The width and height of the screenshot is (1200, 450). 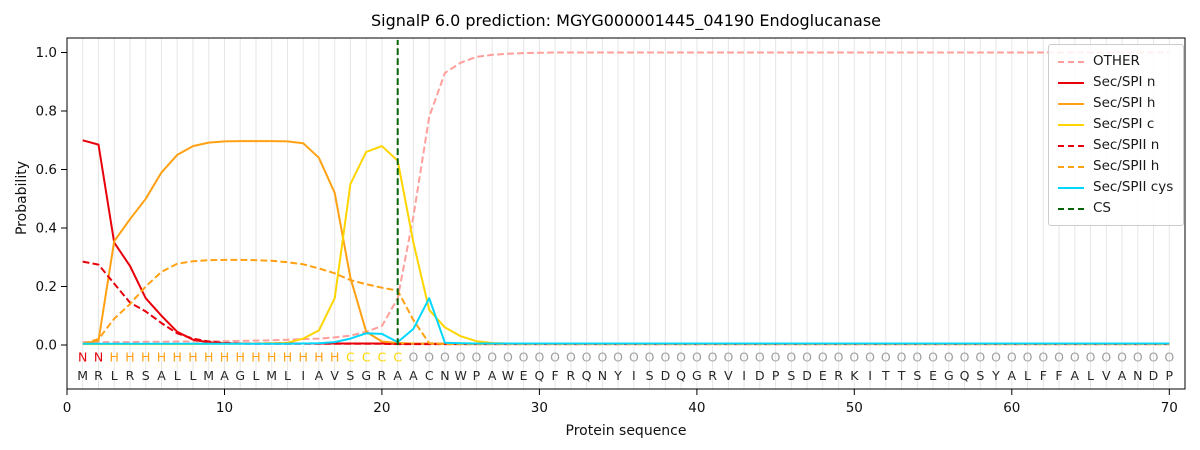 What do you see at coordinates (334, 375) in the screenshot?
I see `sequence-letter: V` at bounding box center [334, 375].